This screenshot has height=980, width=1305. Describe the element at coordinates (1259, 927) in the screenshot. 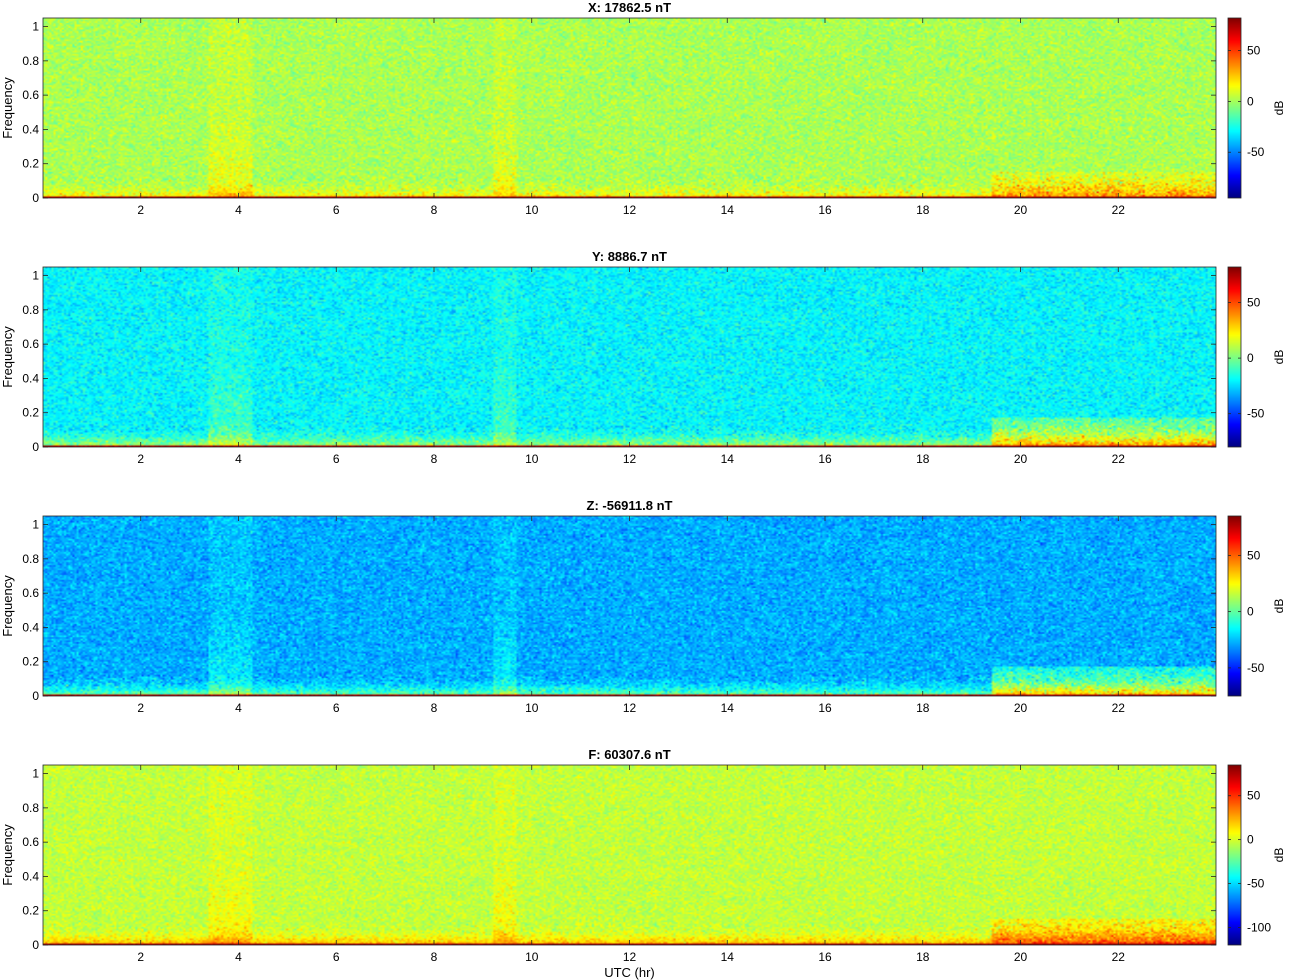

I see `colorbar-tick-label: -100` at that location.